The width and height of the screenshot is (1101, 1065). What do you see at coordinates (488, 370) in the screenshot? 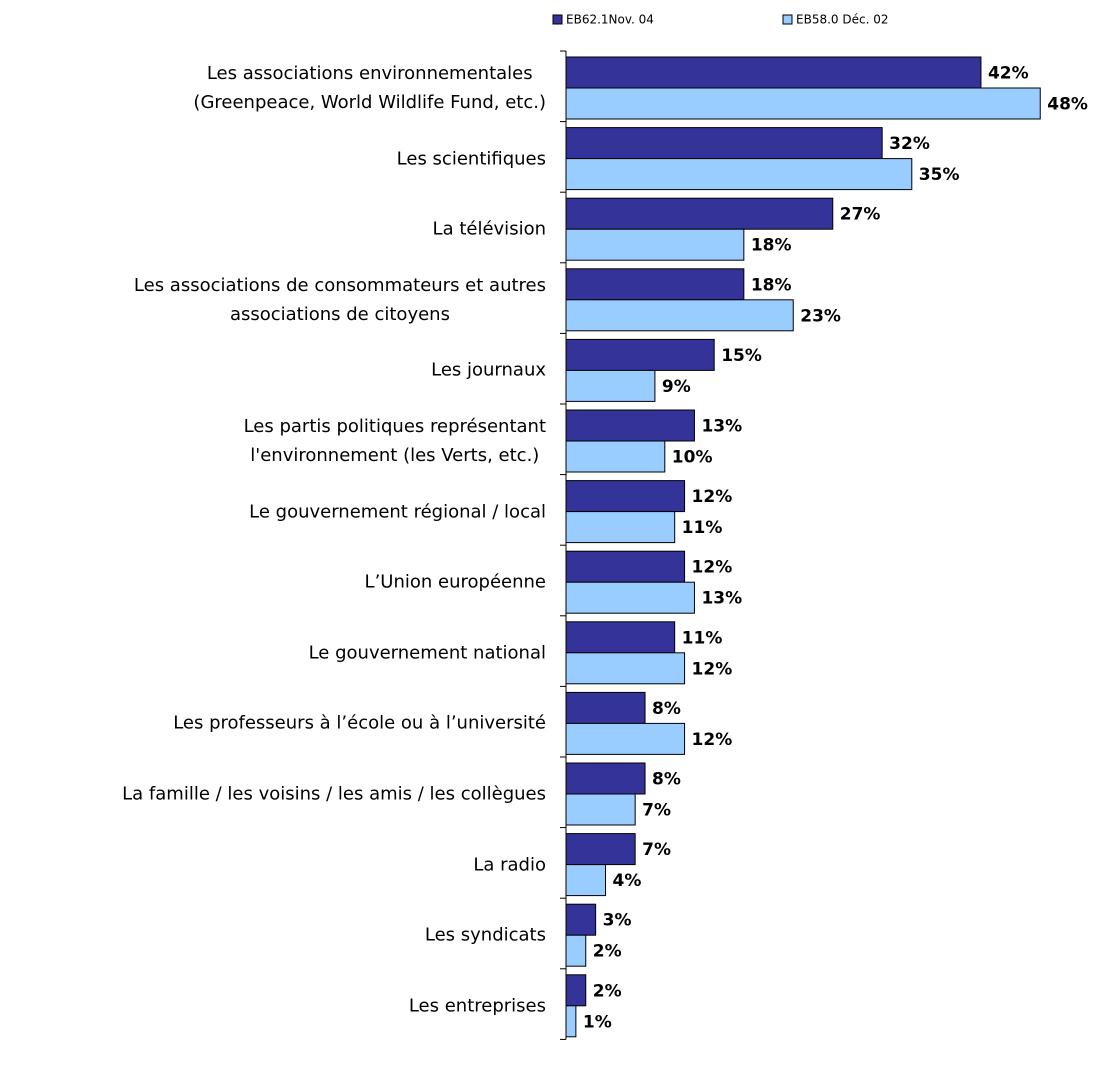
I see `category-label: Les journaux` at bounding box center [488, 370].